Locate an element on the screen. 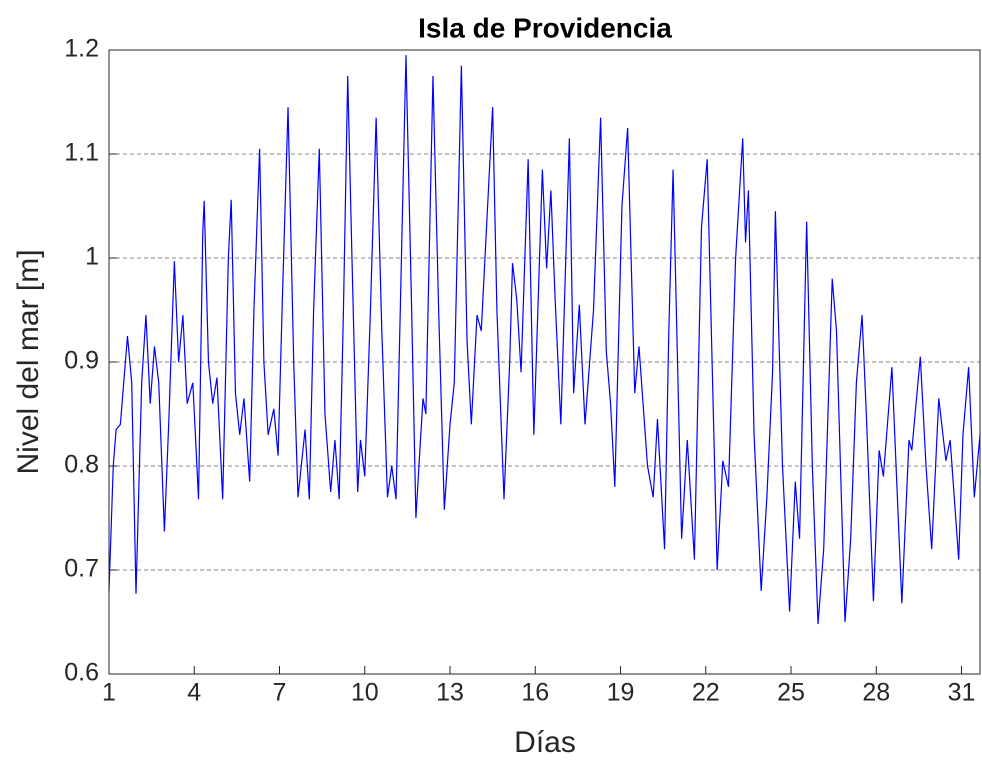 The height and width of the screenshot is (765, 982). y-axis-label: Nivel del mar [m] is located at coordinates (28, 361).